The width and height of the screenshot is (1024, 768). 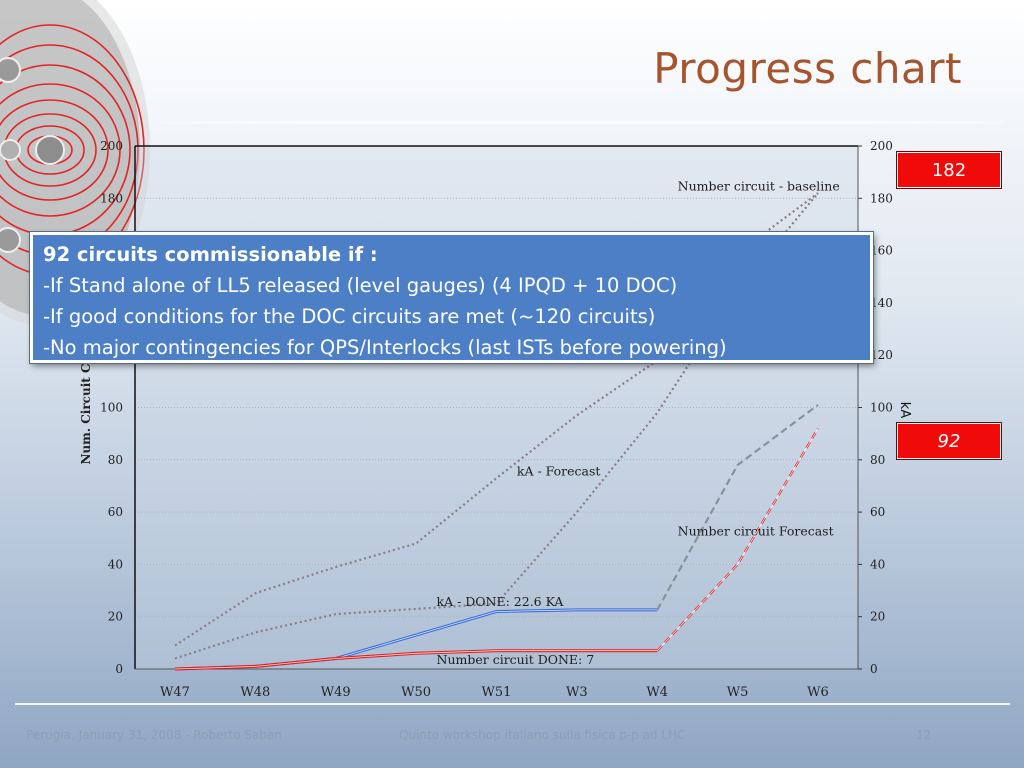 What do you see at coordinates (115, 617) in the screenshot?
I see `y-tick-label: 20` at bounding box center [115, 617].